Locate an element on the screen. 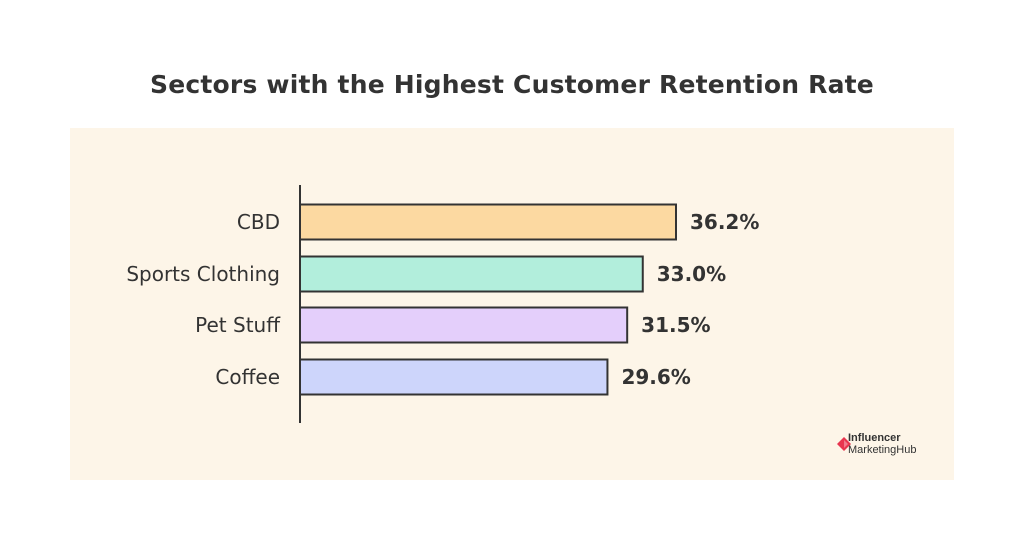 The image size is (1024, 542). category-label: Coffee is located at coordinates (247, 377).